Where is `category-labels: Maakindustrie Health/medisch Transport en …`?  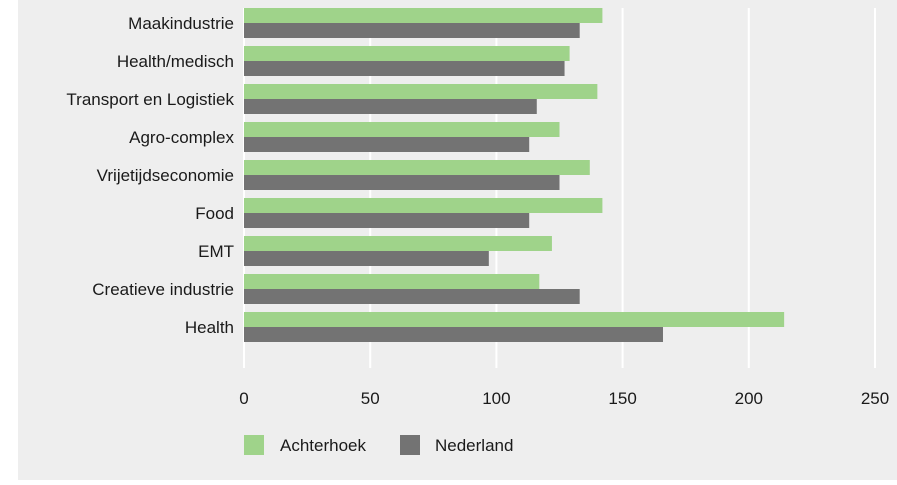
category-labels: Maakindustrie Health/medisch Transport en … is located at coordinates (150, 175).